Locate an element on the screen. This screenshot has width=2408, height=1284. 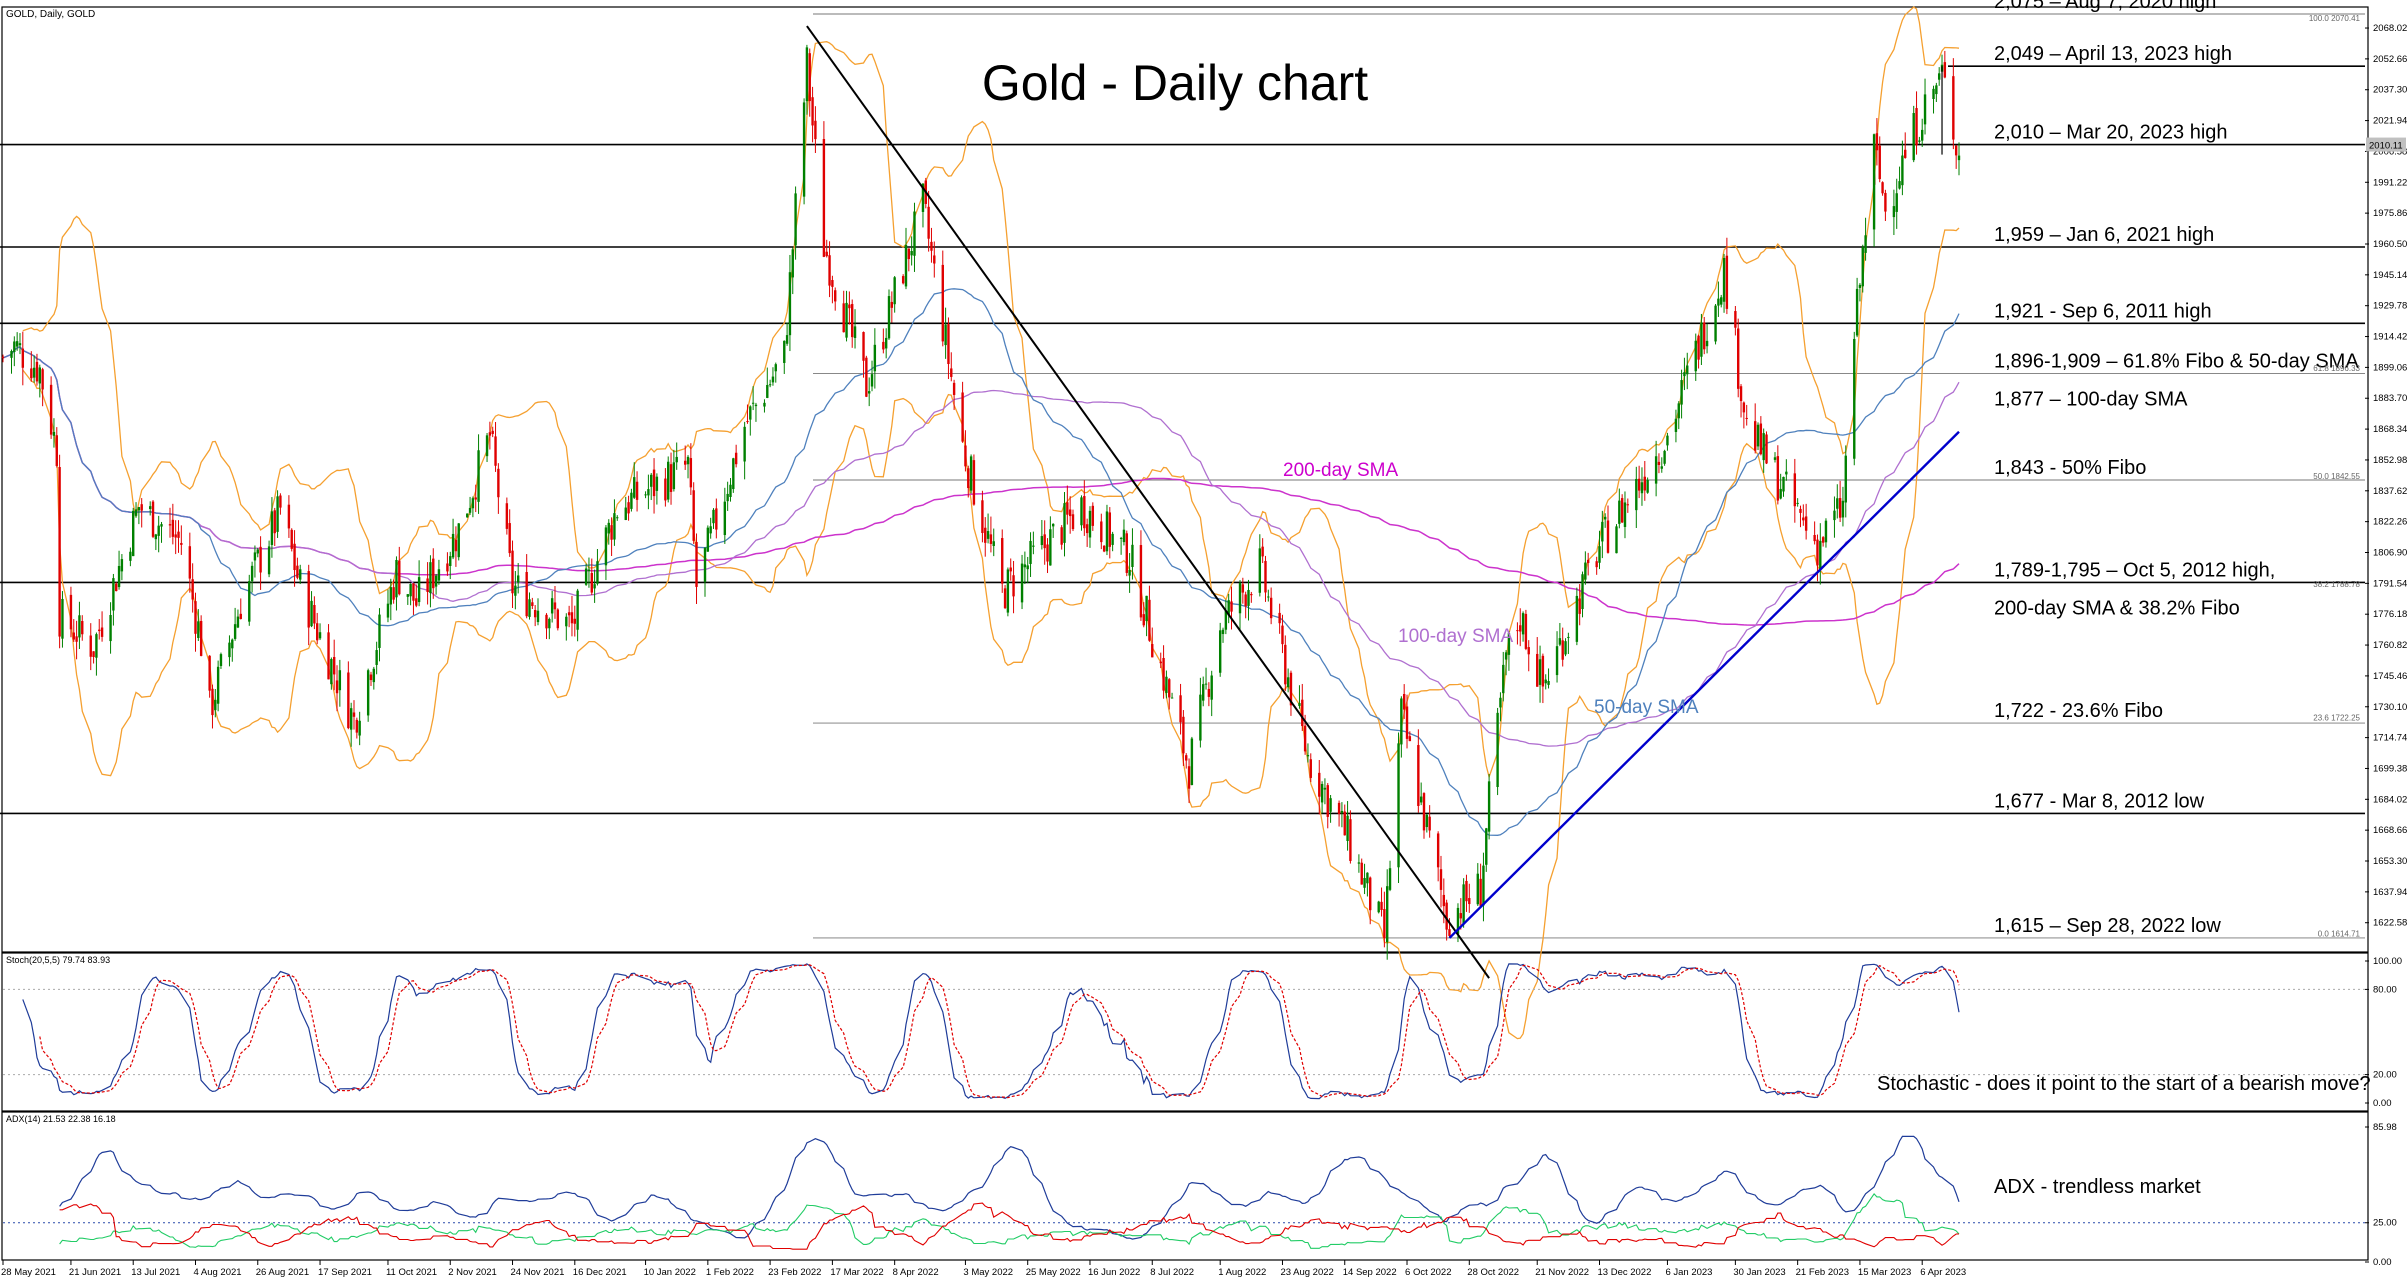
x-tick-label: 23 Aug 2022 is located at coordinates (1306, 1272).